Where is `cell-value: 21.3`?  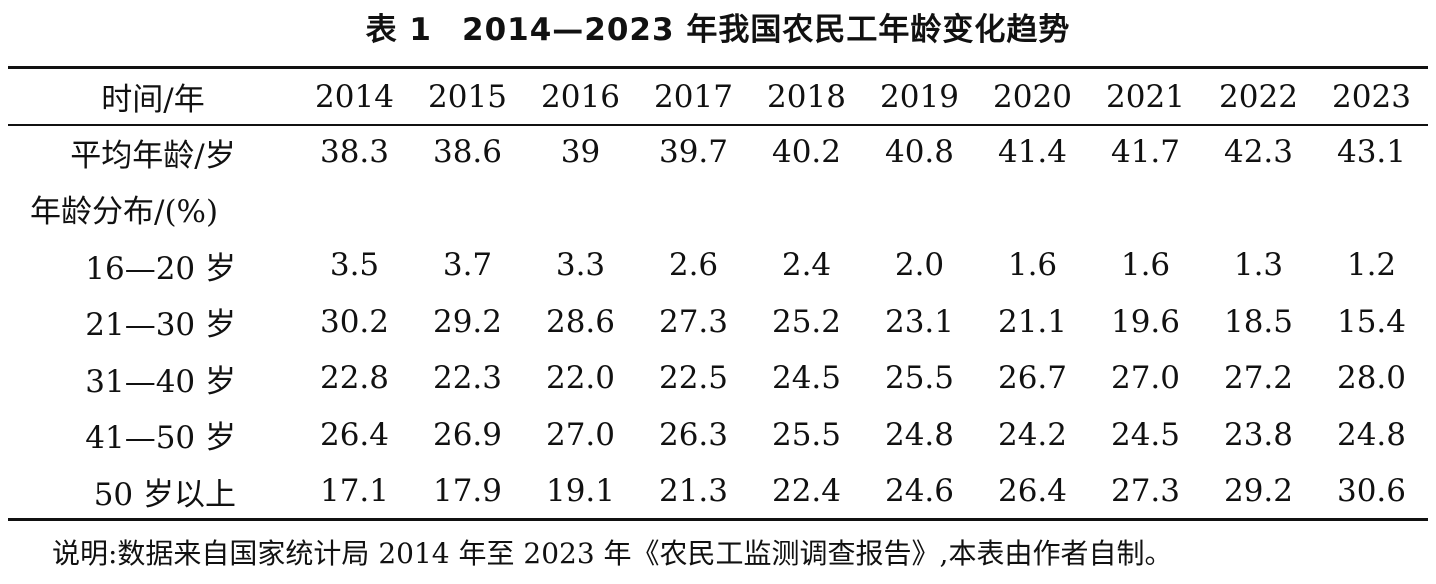
cell-value: 21.3 is located at coordinates (693, 491).